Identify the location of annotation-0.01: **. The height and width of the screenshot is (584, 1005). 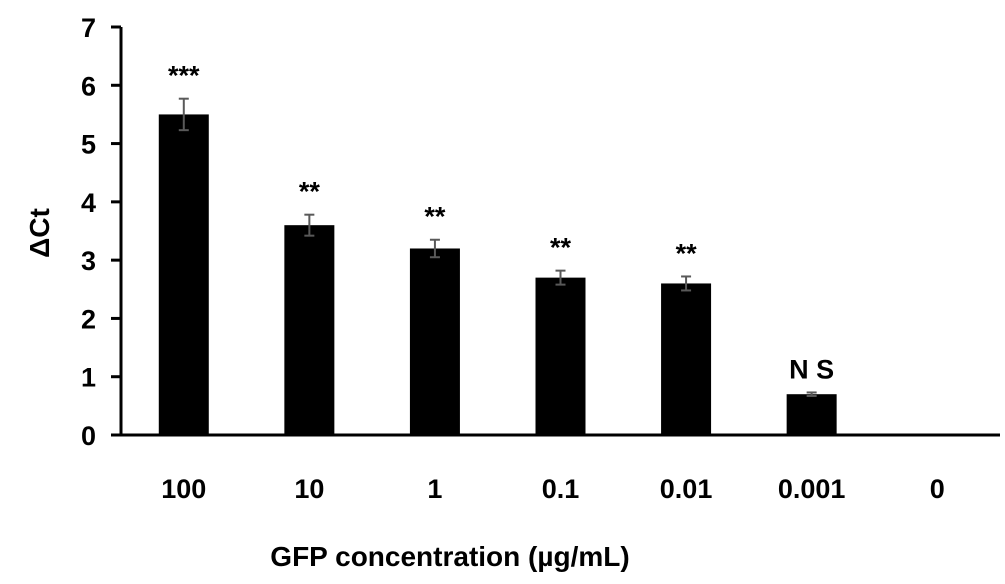
(687, 253).